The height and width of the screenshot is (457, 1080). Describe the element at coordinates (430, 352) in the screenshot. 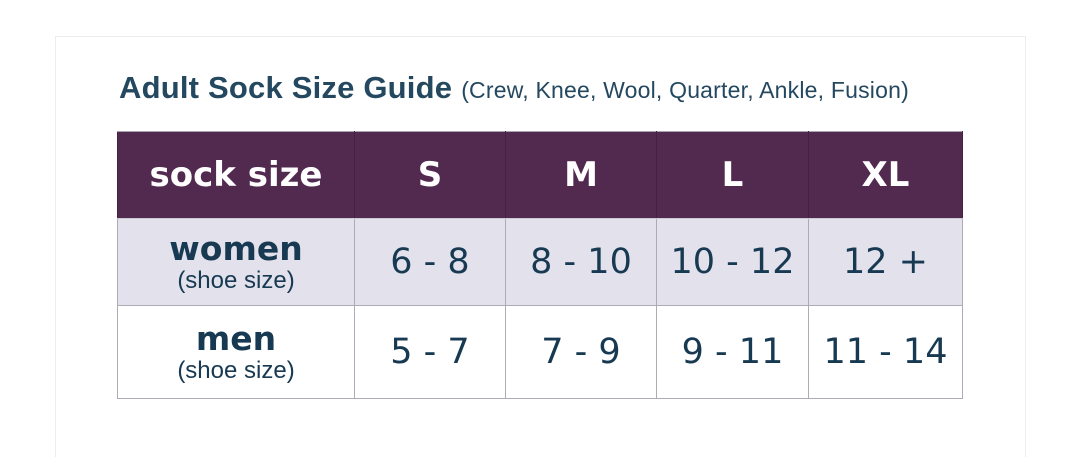

I see `cell-men-s: 5 - 7` at that location.